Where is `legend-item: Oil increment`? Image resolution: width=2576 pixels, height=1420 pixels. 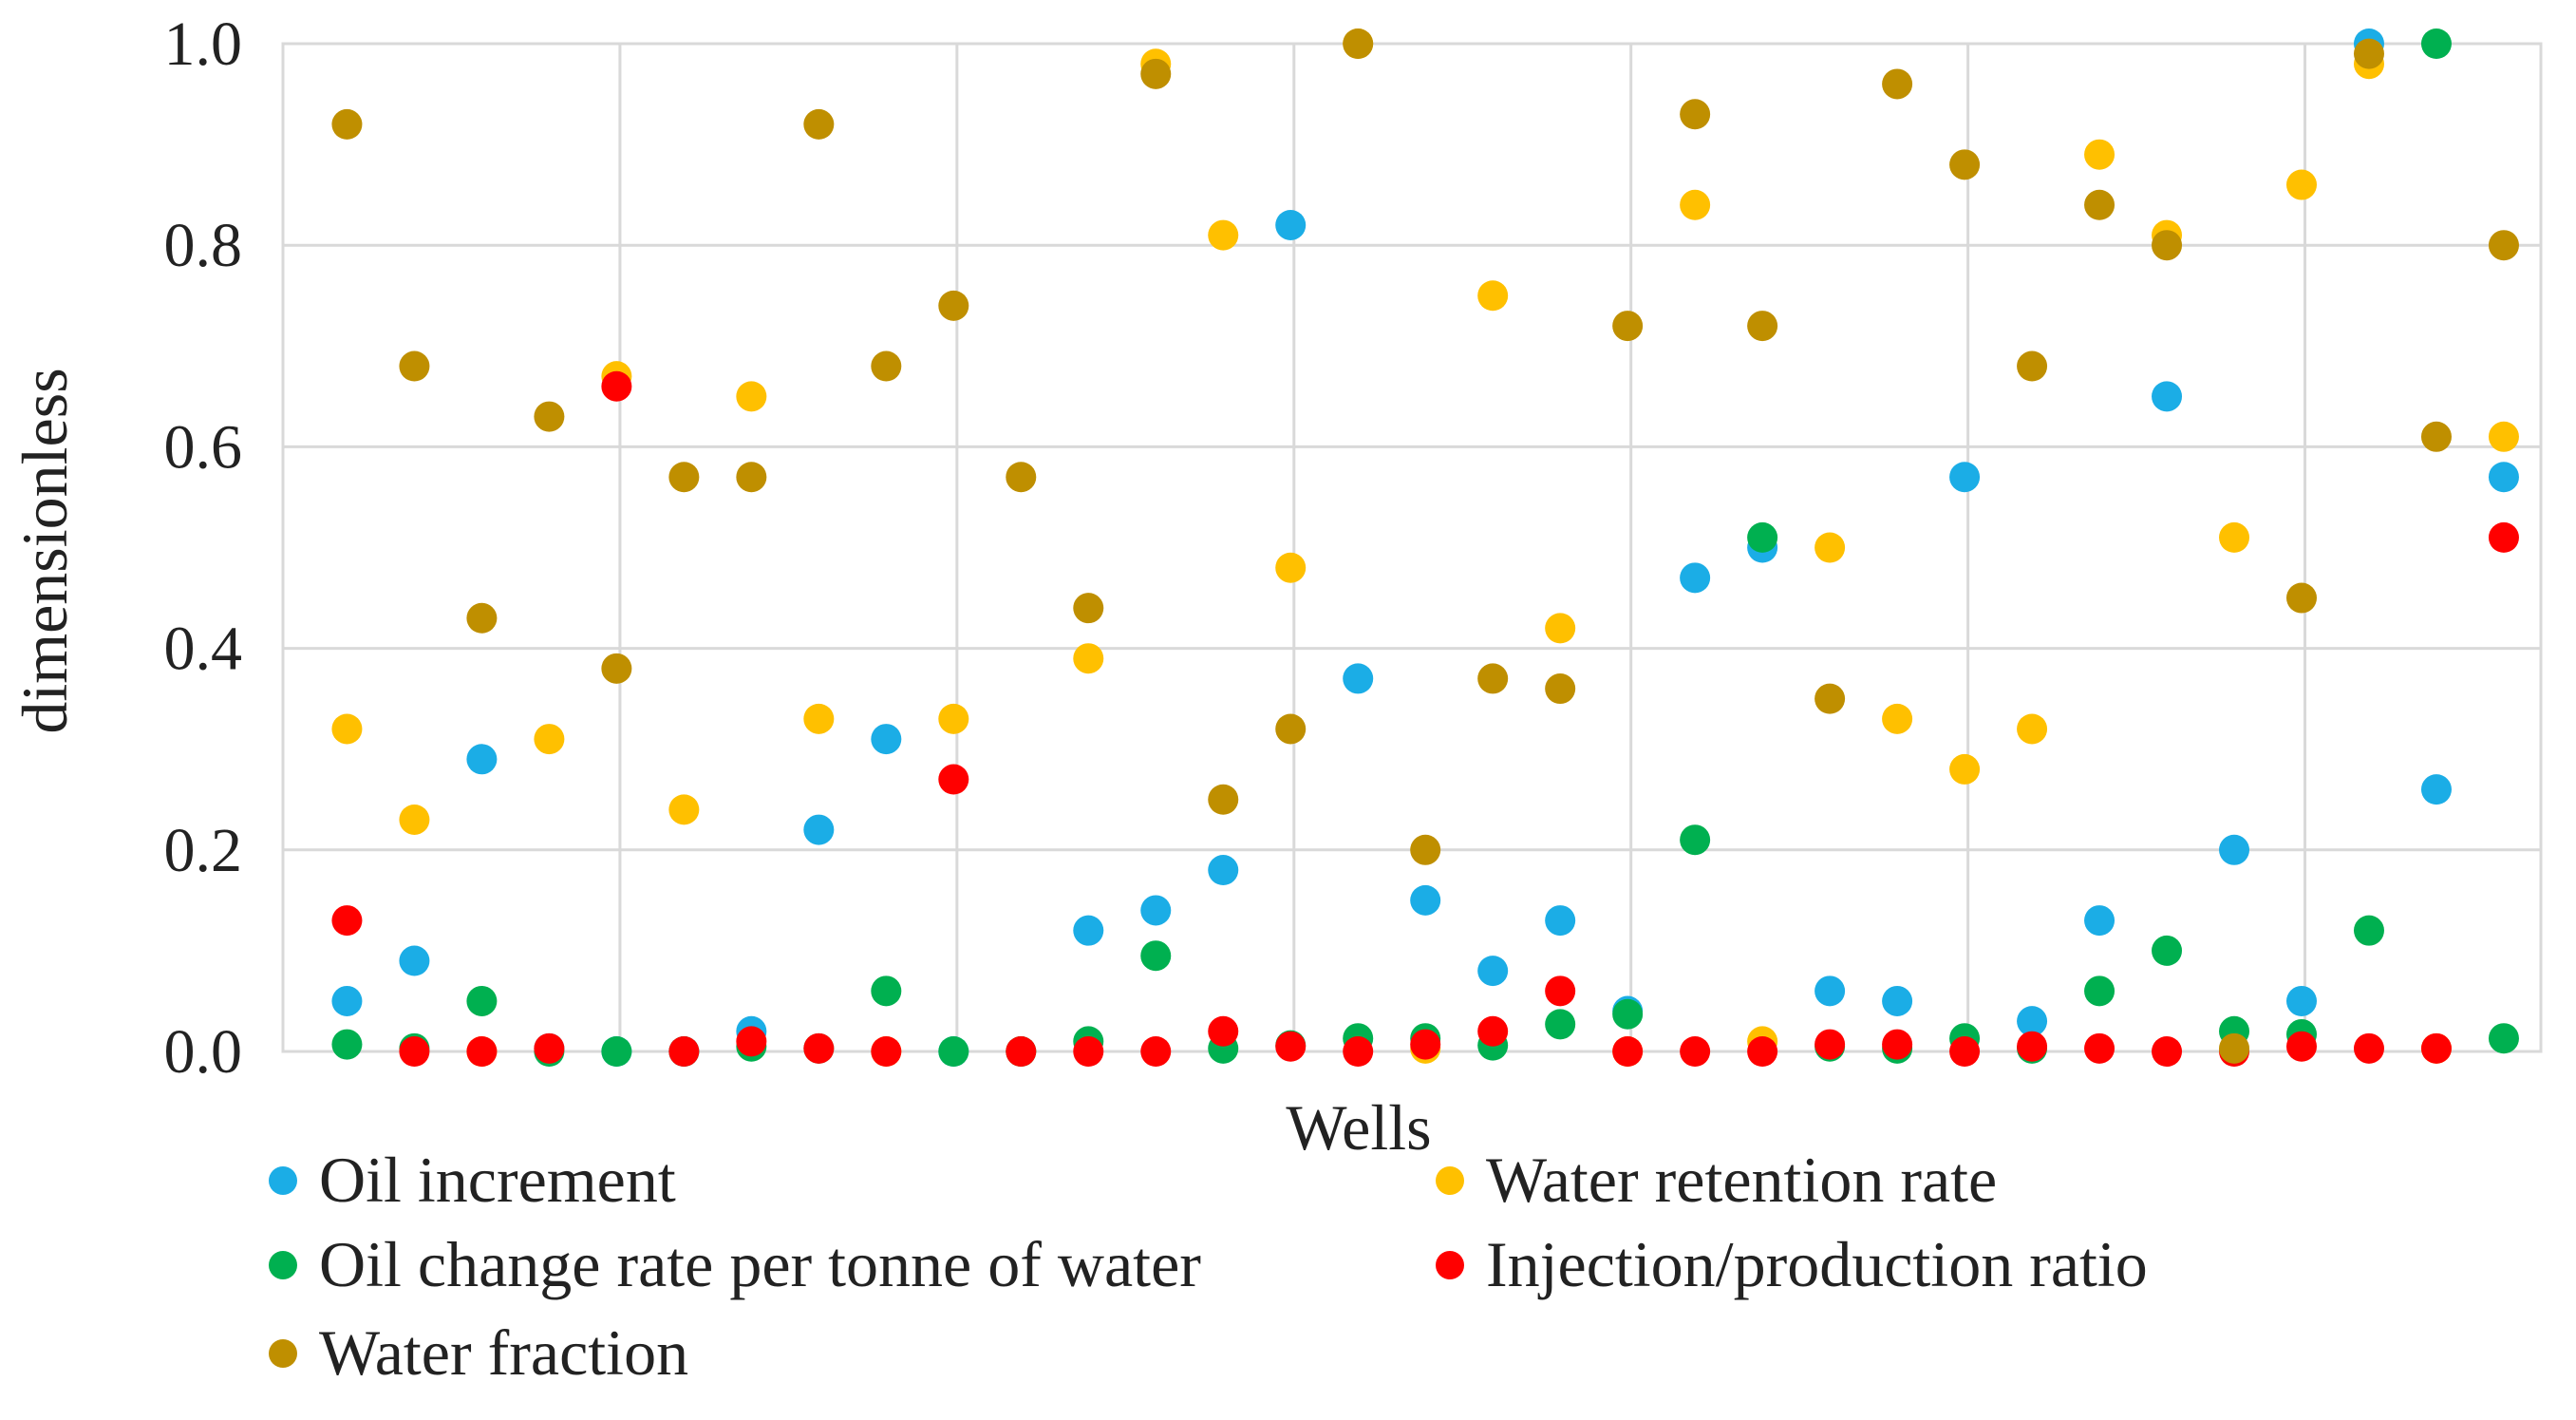
legend-item: Oil increment is located at coordinates (472, 1180).